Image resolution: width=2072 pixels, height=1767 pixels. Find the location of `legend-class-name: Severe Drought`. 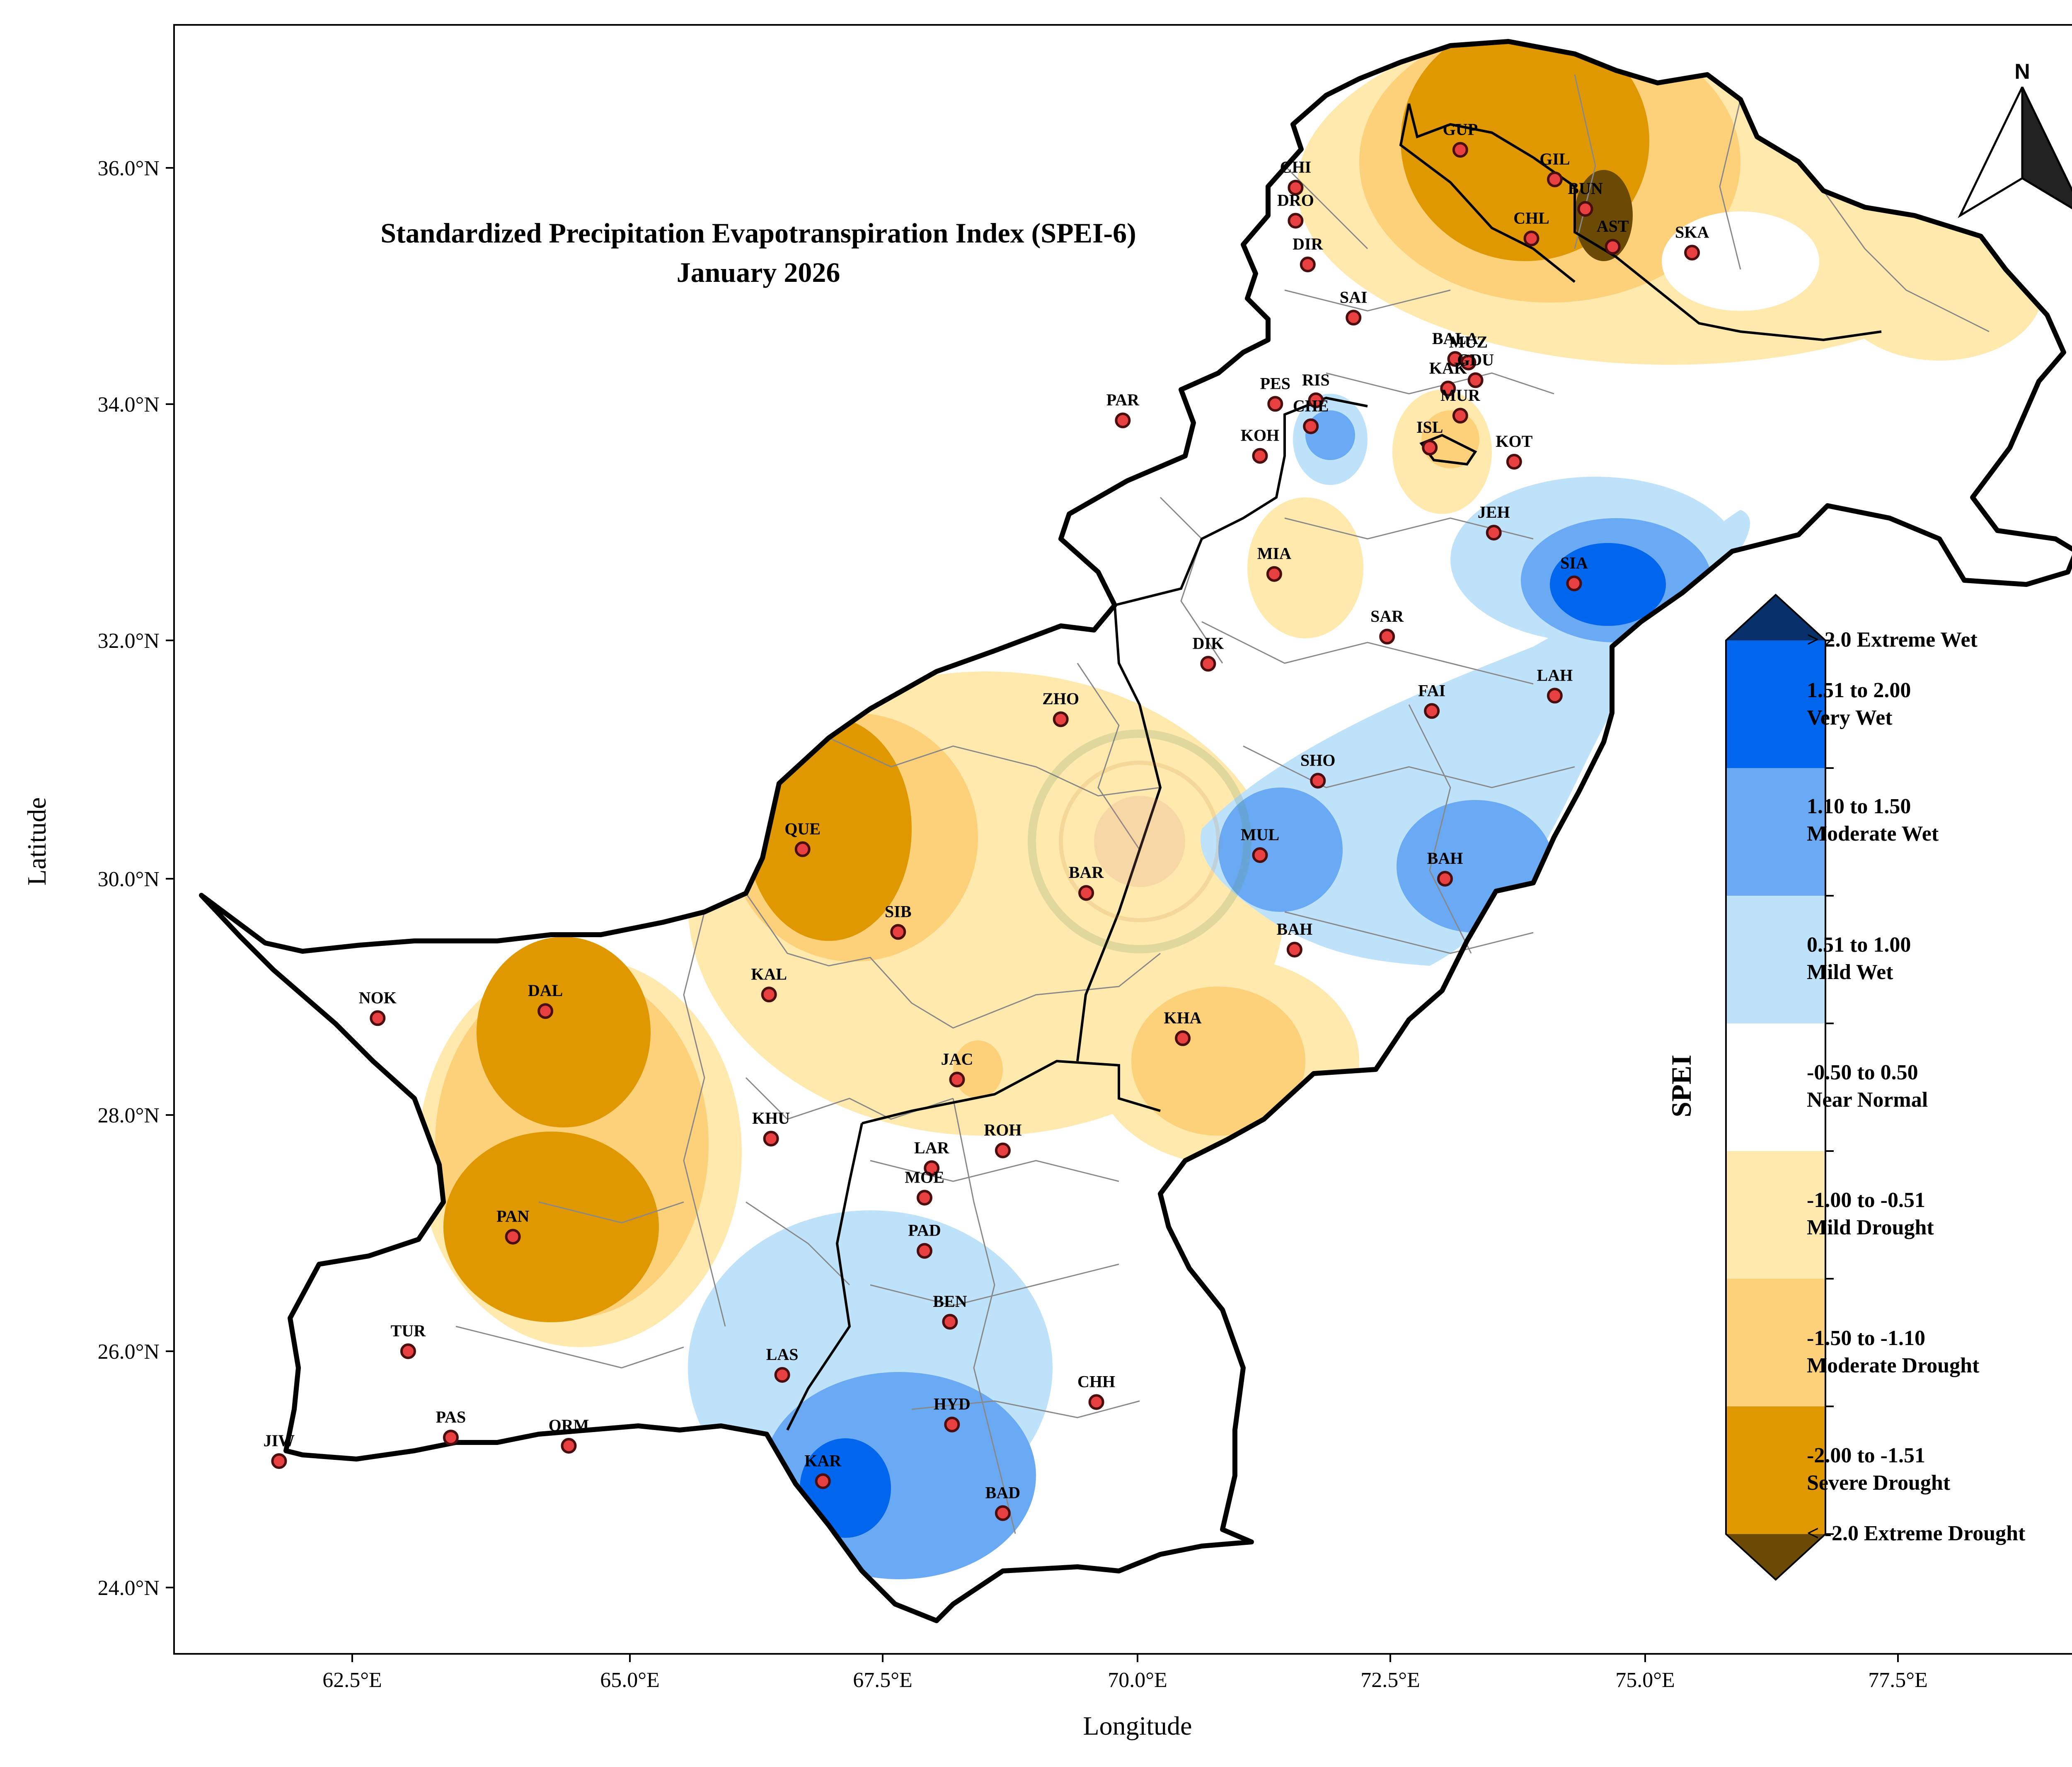

legend-class-name: Severe Drought is located at coordinates (1879, 1483).